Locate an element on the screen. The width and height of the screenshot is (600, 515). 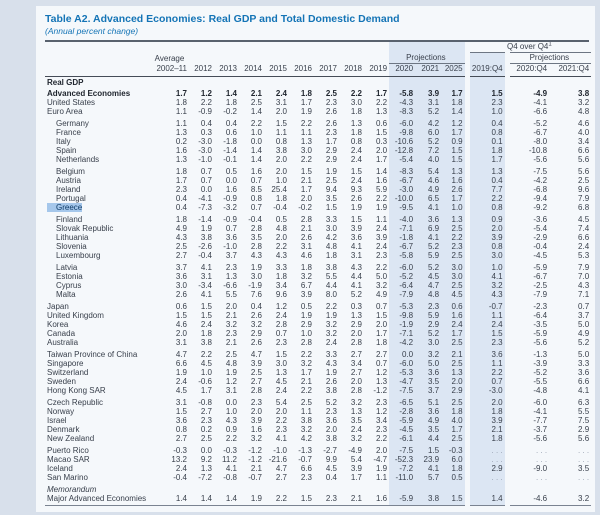
cell: -6.7 is located at coordinates (402, 246).